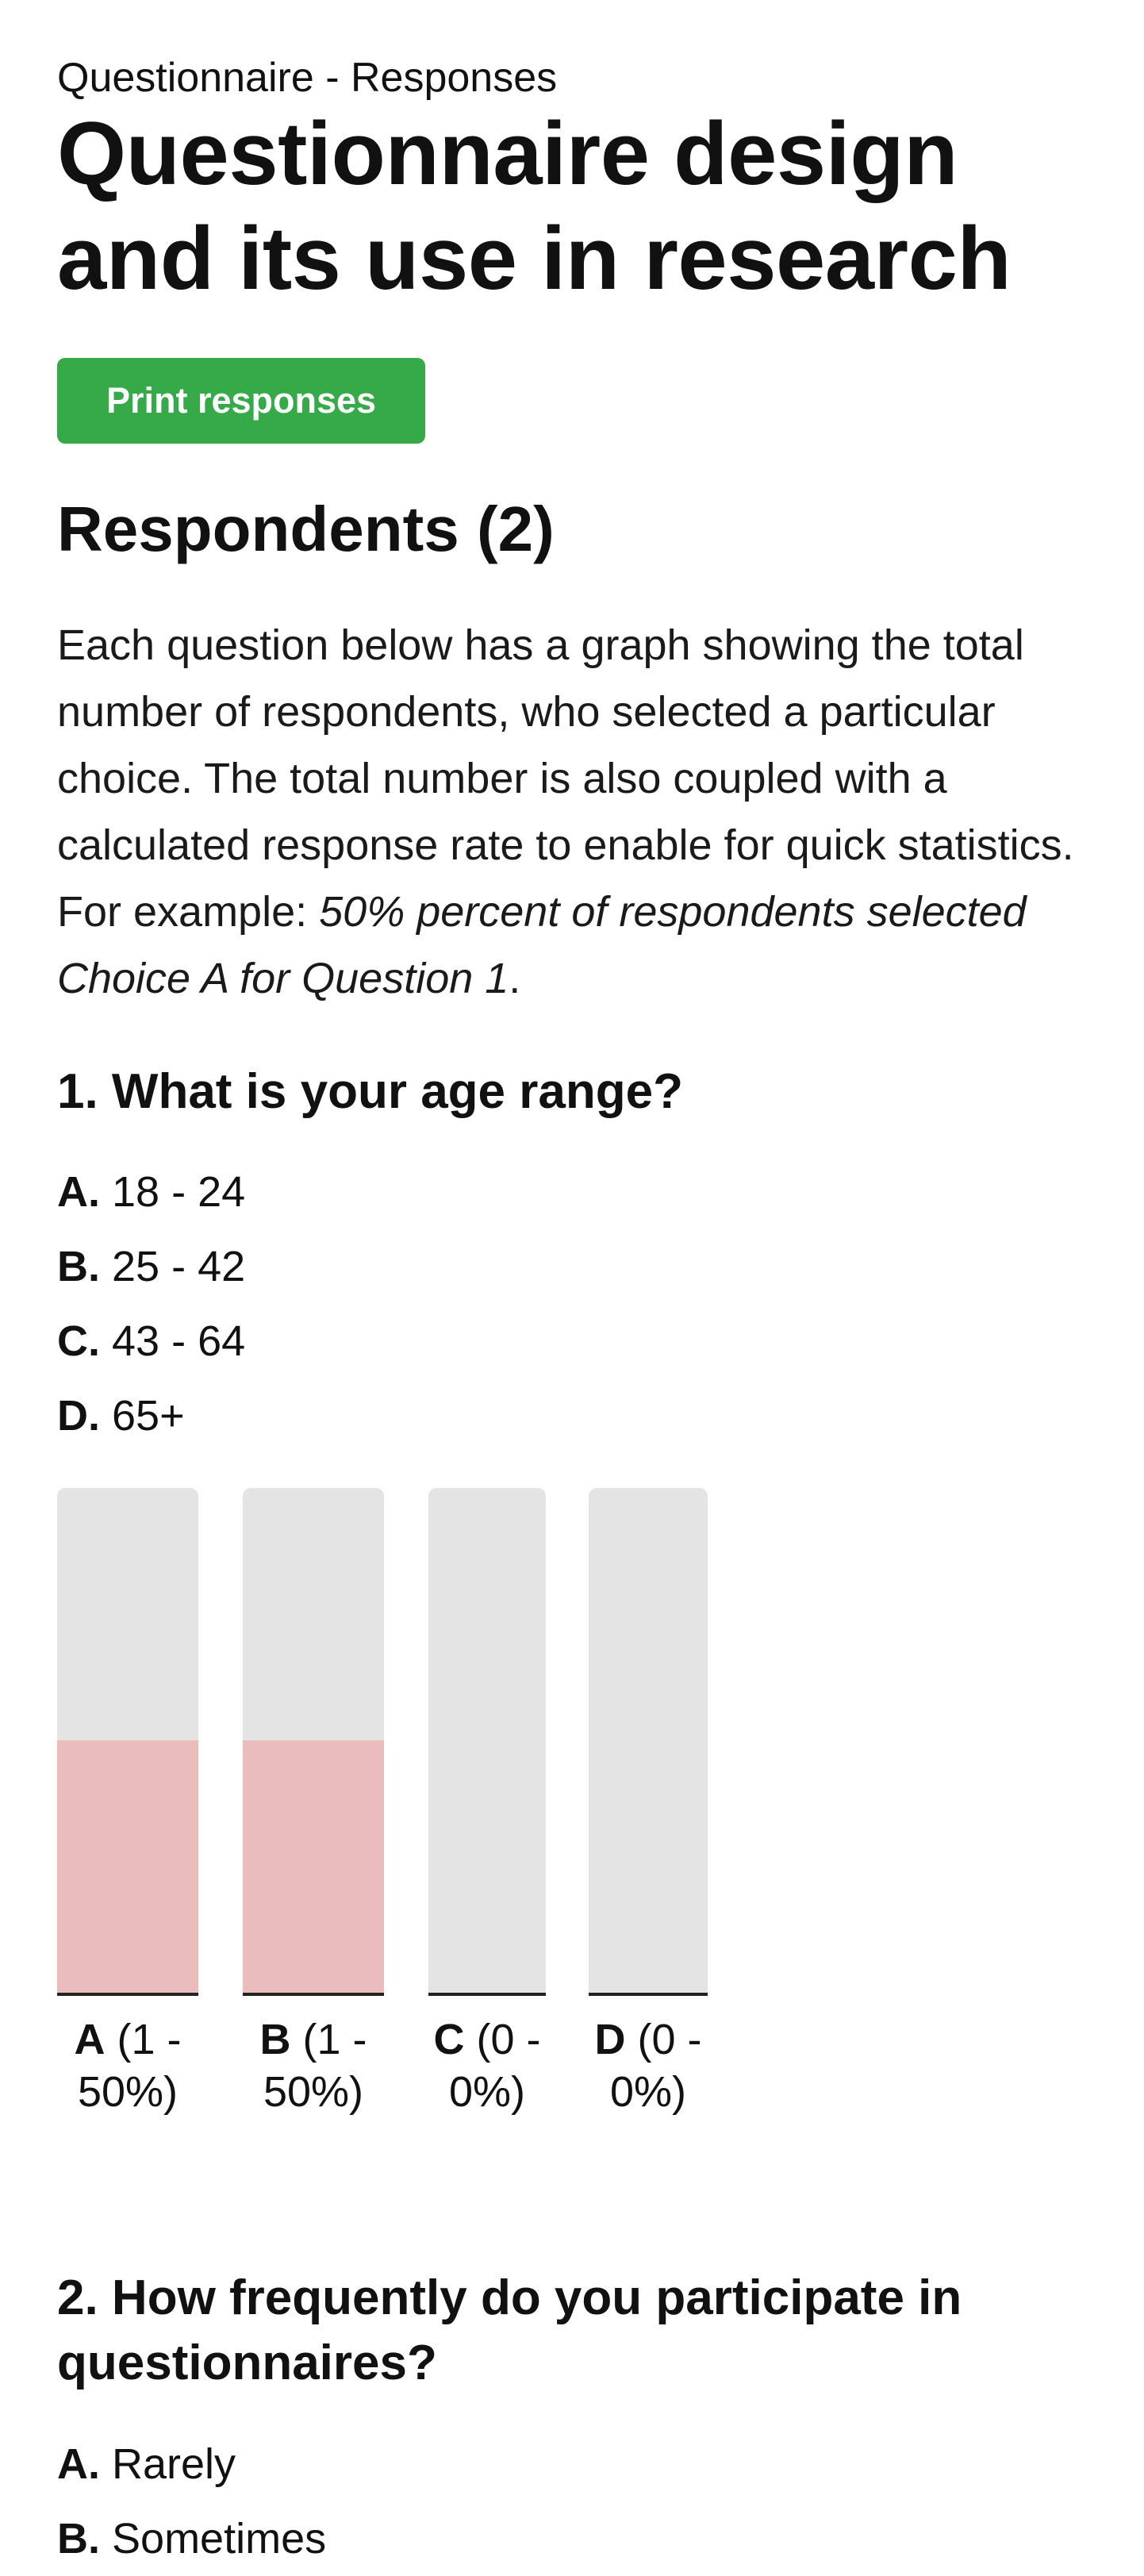 Image resolution: width=1144 pixels, height=2576 pixels. Describe the element at coordinates (449, 2039) in the screenshot. I see `bar-category: C` at that location.